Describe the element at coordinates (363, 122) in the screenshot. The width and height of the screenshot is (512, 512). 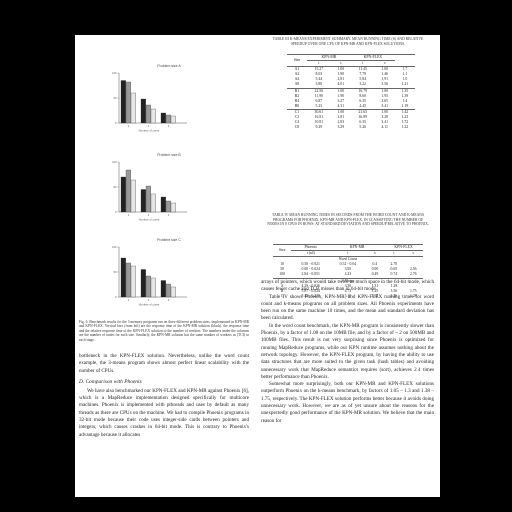
I see `table-cell: 6.35` at that location.